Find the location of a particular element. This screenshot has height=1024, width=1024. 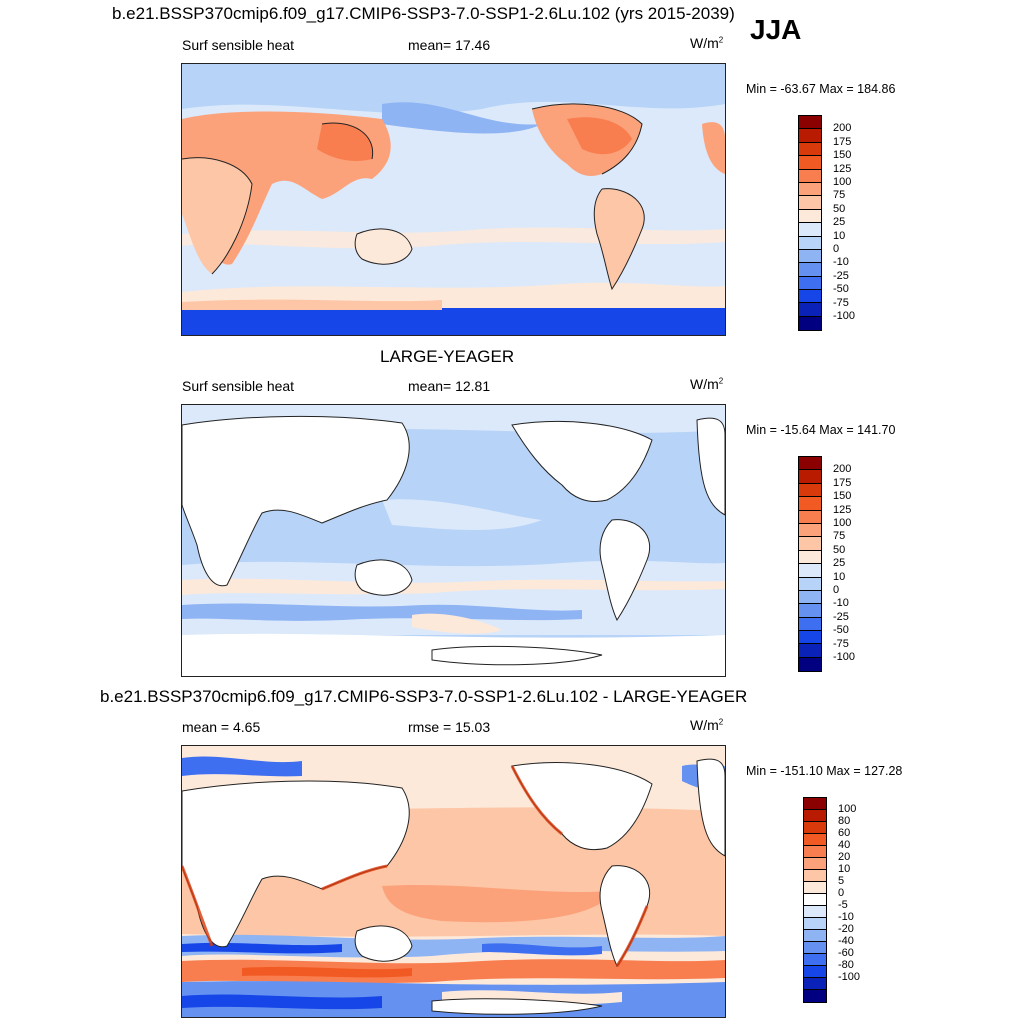

colorbar-tick-label: 80 is located at coordinates (844, 821).